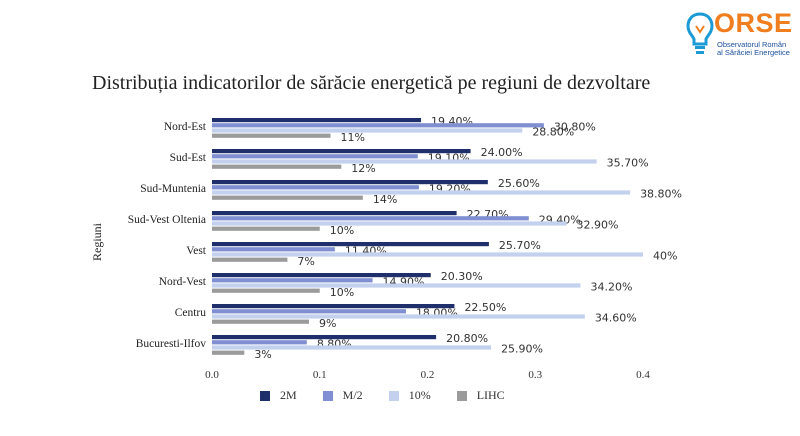 This screenshot has width=800, height=436. What do you see at coordinates (97, 241) in the screenshot?
I see `y-axis-label: Regiuni` at bounding box center [97, 241].